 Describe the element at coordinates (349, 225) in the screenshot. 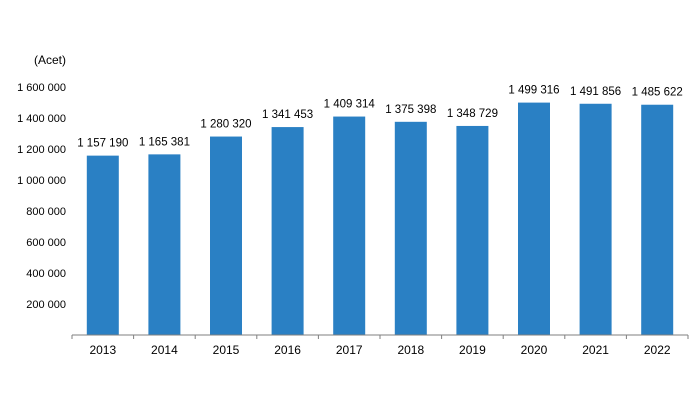

I see `bar-2017` at that location.